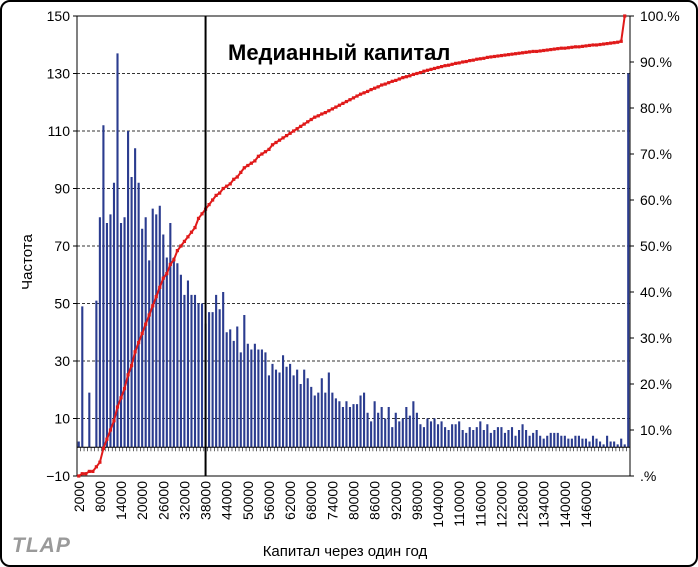  What do you see at coordinates (523, 504) in the screenshot?
I see `x-tick-label: 128000` at bounding box center [523, 504].